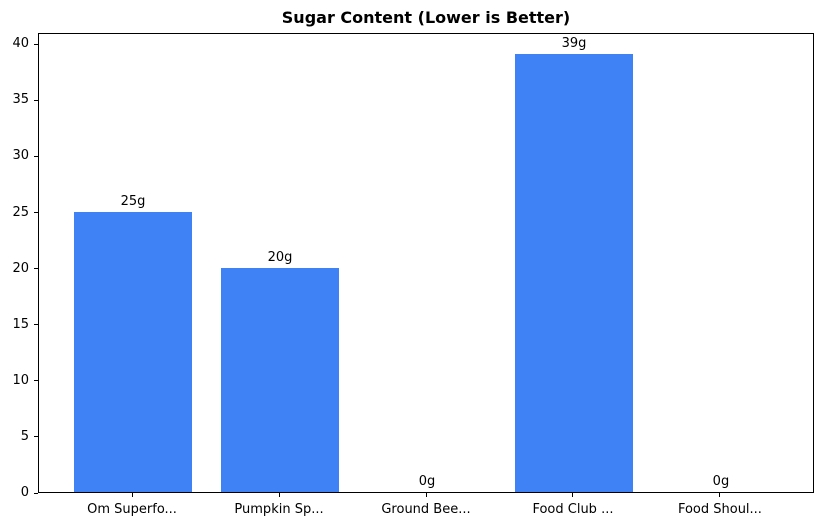 Image resolution: width=822 pixels, height=528 pixels. What do you see at coordinates (20, 268) in the screenshot?
I see `y-tick-label: 20` at bounding box center [20, 268].